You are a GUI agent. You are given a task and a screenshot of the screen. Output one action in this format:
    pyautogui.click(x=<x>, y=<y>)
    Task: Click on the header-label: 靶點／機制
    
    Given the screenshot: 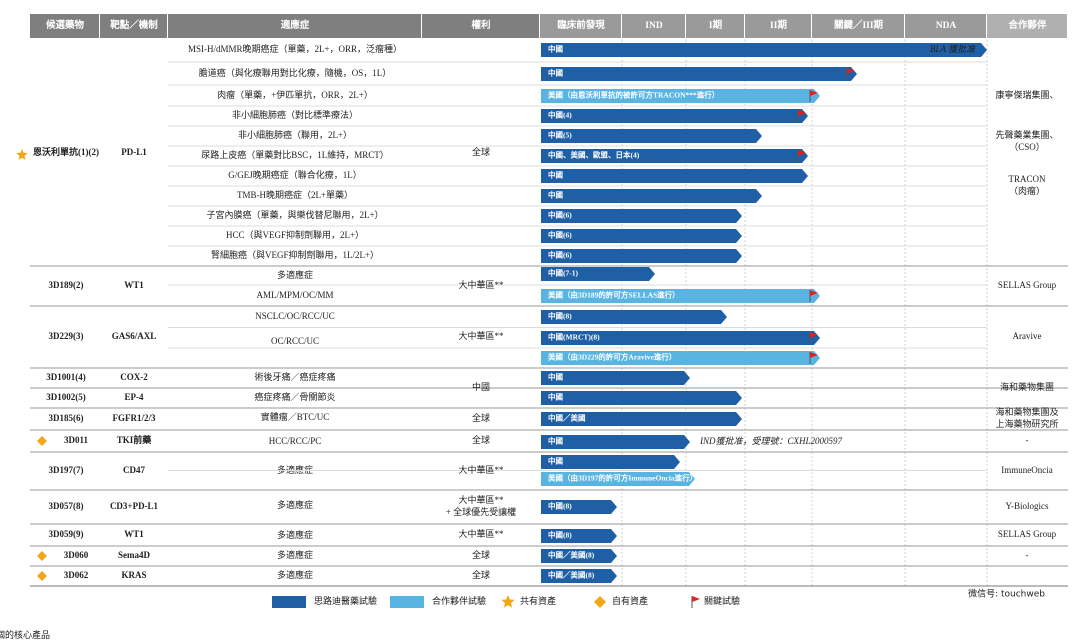 What is the action you would take?
    pyautogui.click(x=134, y=25)
    